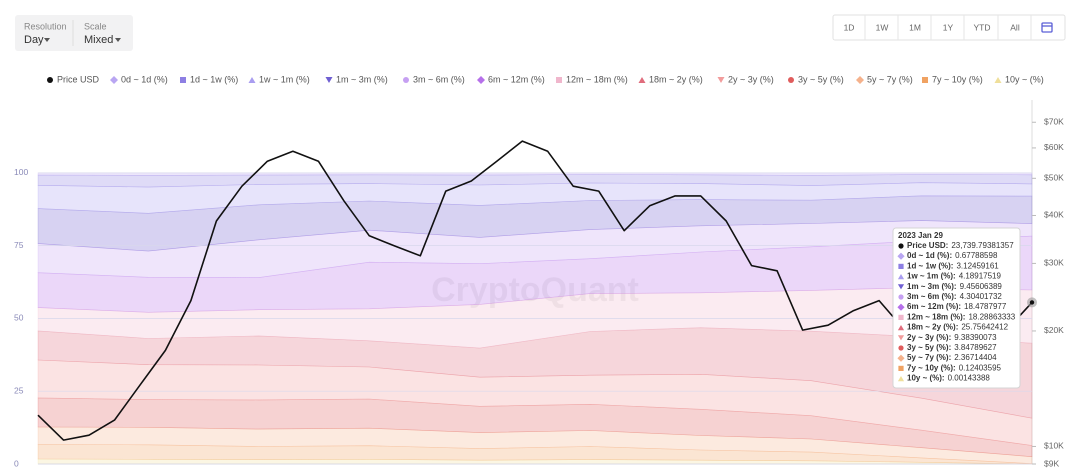 Image resolution: width=1080 pixels, height=471 pixels. What do you see at coordinates (982, 27) in the screenshot?
I see `range-button: YTD` at bounding box center [982, 27].